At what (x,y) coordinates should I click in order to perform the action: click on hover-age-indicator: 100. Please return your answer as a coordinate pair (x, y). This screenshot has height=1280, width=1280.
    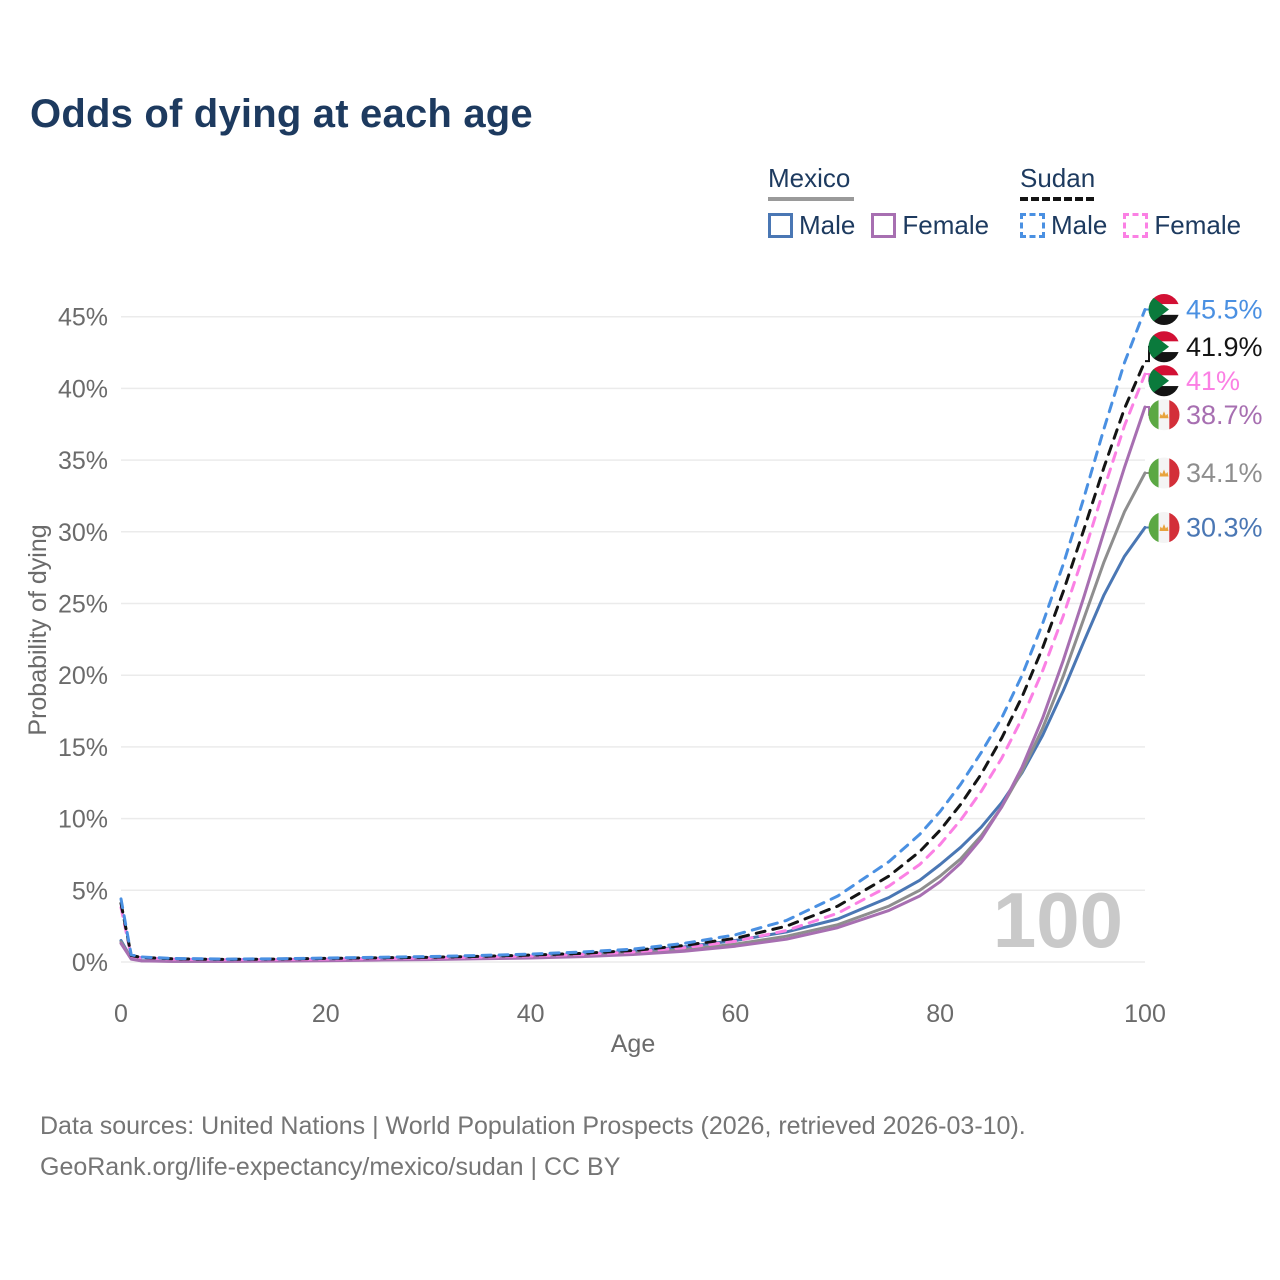
    Looking at the image, I should click on (1058, 920).